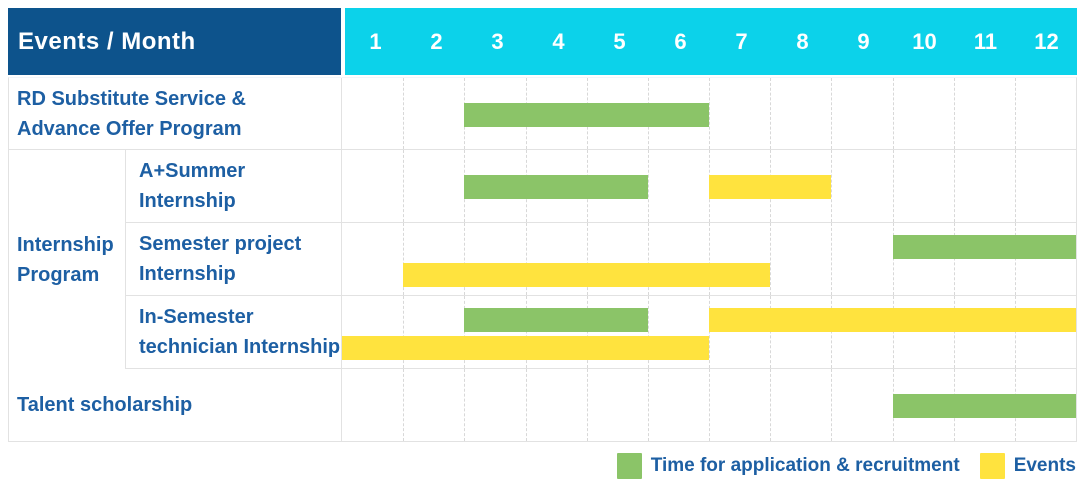 This screenshot has width=1080, height=494. What do you see at coordinates (984, 406) in the screenshot?
I see `talent-scholarship-bar-application` at bounding box center [984, 406].